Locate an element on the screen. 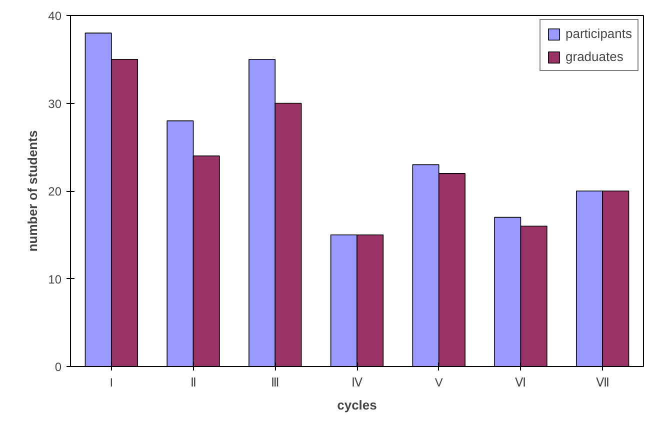  y-tick-label: 30 is located at coordinates (55, 103).